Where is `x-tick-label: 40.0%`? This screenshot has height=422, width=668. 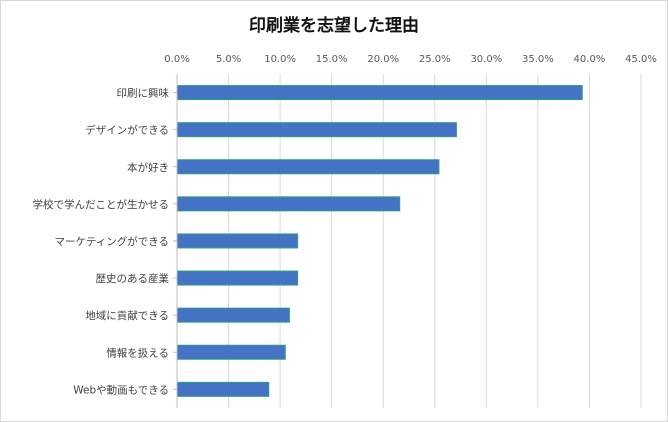 x-tick-label: 40.0% is located at coordinates (590, 59).